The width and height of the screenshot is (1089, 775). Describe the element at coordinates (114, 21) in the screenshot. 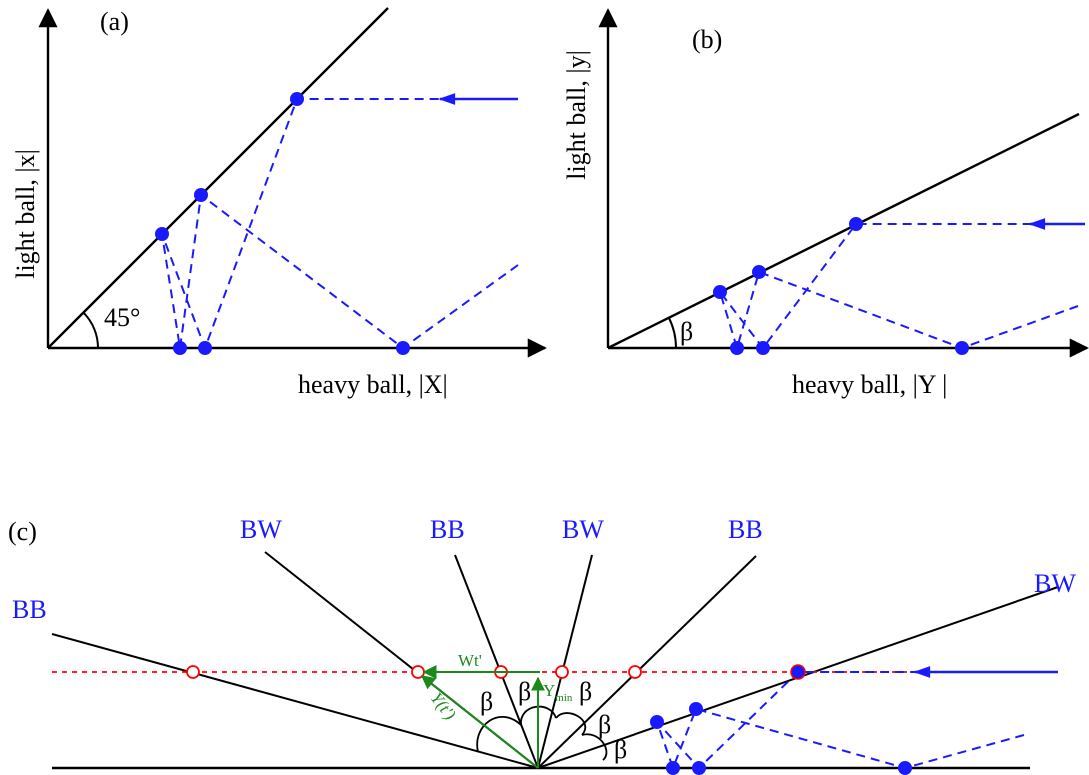

I see `panel-a-label: (a)` at that location.